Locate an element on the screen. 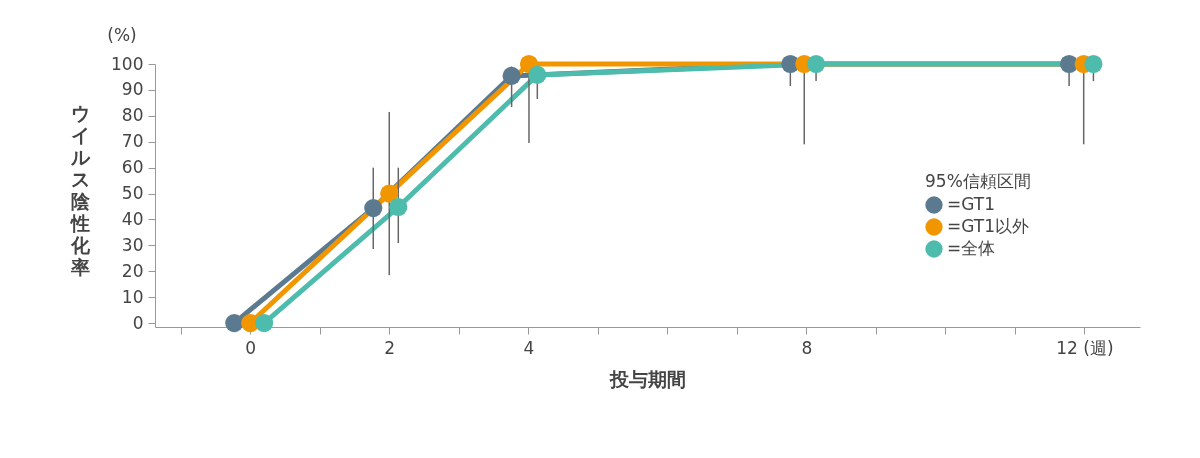 This screenshot has height=458, width=1200. legend-label: =GT1 is located at coordinates (971, 204).